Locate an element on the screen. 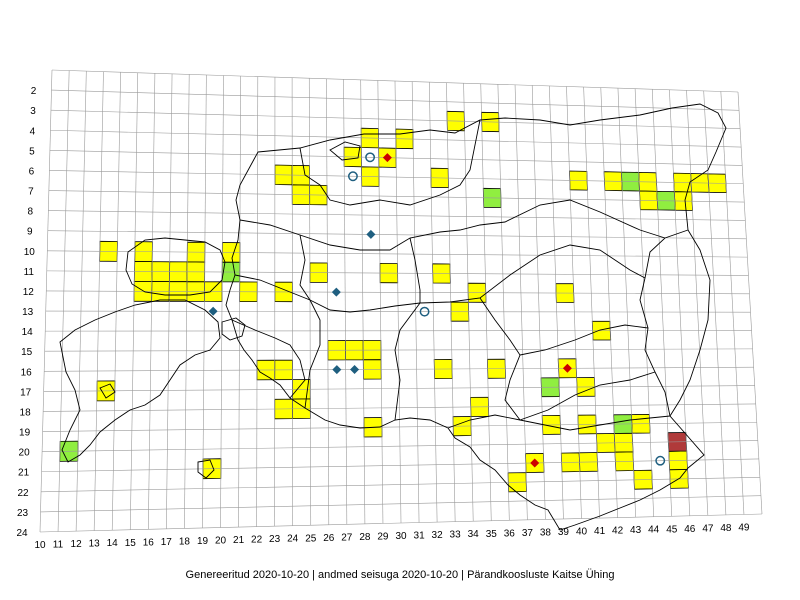  red-diamond-marker is located at coordinates (387, 158).